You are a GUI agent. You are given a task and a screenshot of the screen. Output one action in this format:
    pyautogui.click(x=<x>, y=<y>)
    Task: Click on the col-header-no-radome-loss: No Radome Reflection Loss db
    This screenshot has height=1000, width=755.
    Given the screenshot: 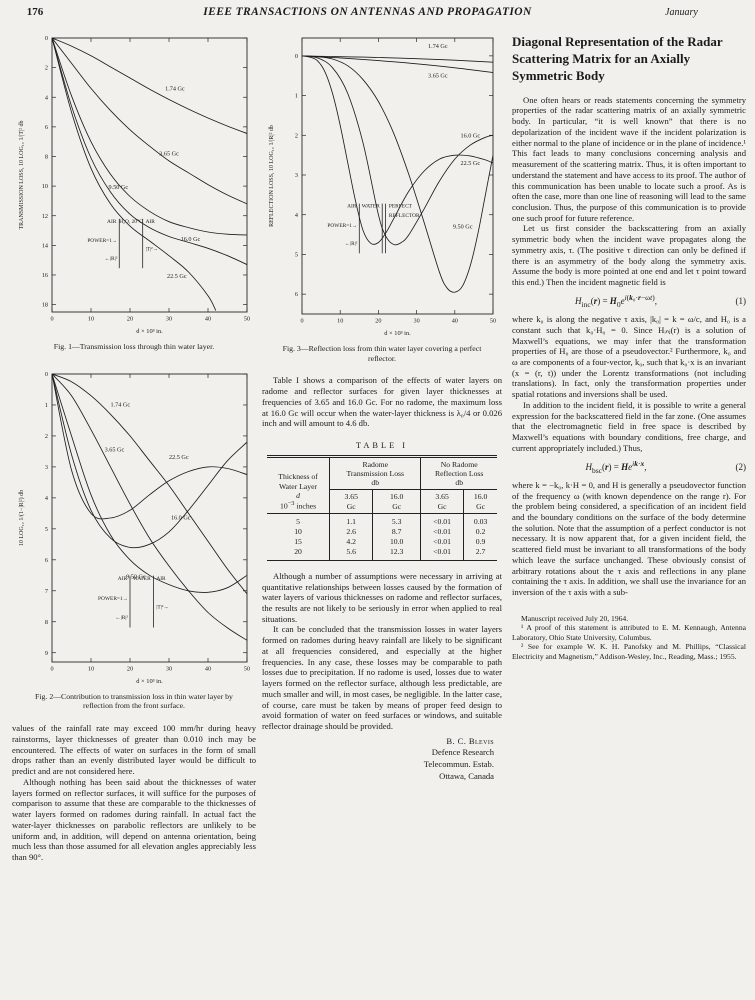 What is the action you would take?
    pyautogui.click(x=459, y=473)
    